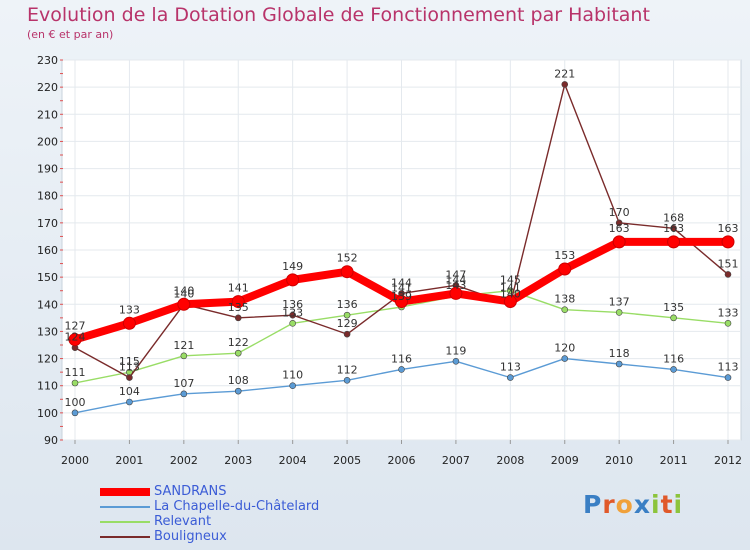 This screenshot has width=750, height=550. What do you see at coordinates (673, 307) in the screenshot?
I see `data-label: 135` at bounding box center [673, 307].